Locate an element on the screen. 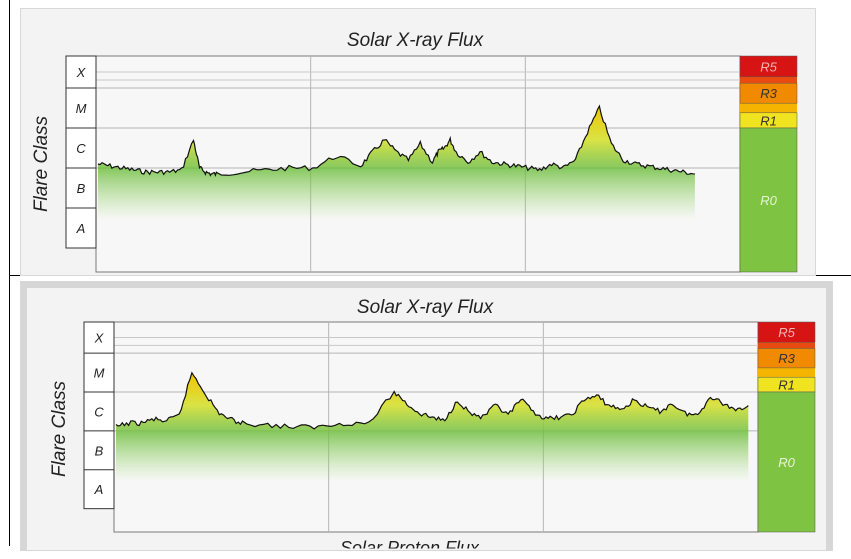 This screenshot has width=851, height=559. frame-left-line is located at coordinates (9, 273).